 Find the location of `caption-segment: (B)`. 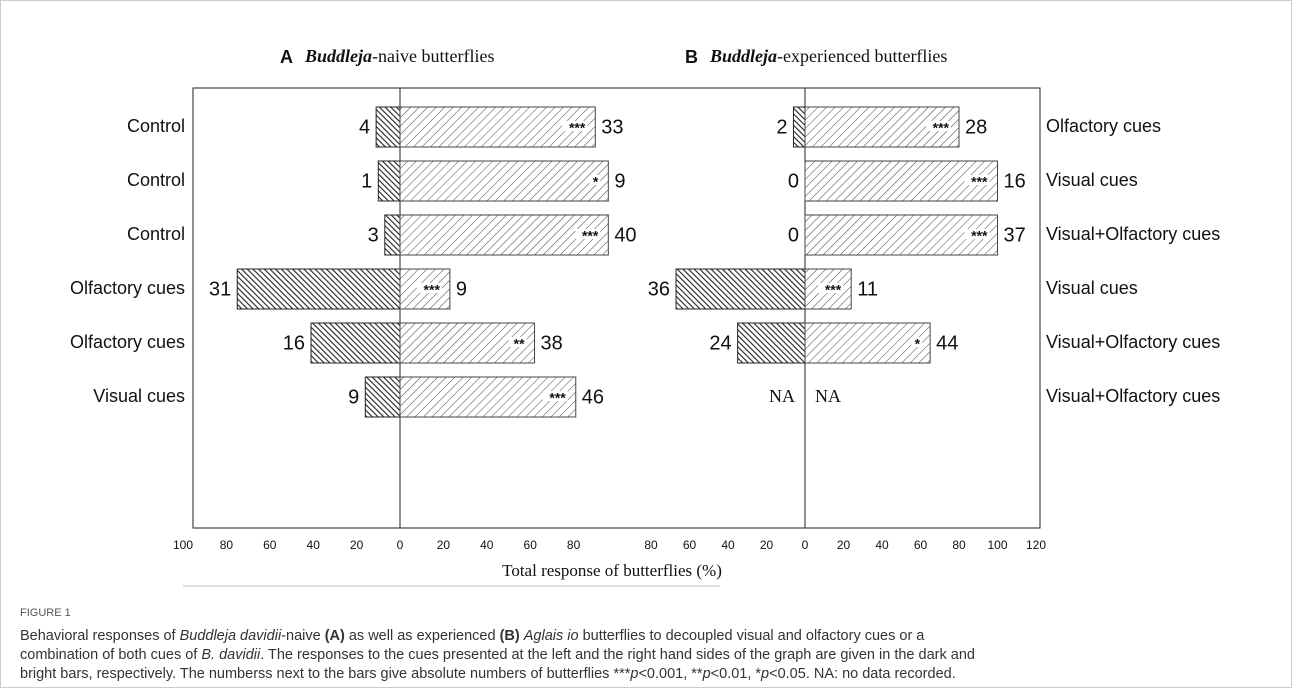

caption-segment: (B) is located at coordinates (510, 636).